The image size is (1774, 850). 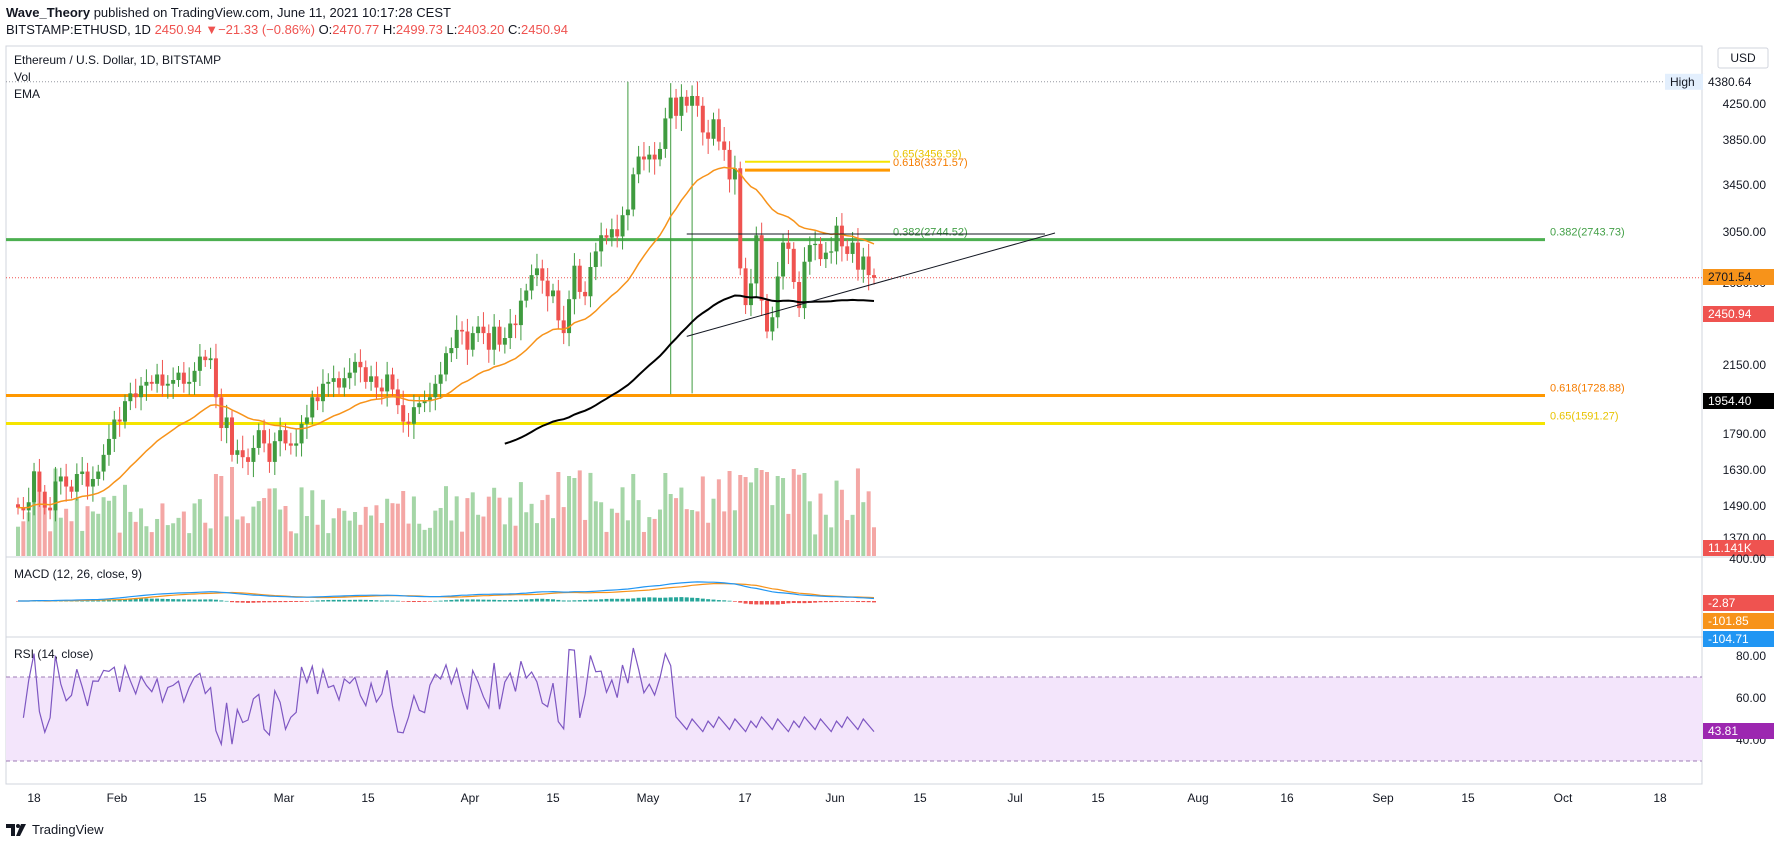 I want to click on footer-brand: TradingView, so click(x=68, y=829).